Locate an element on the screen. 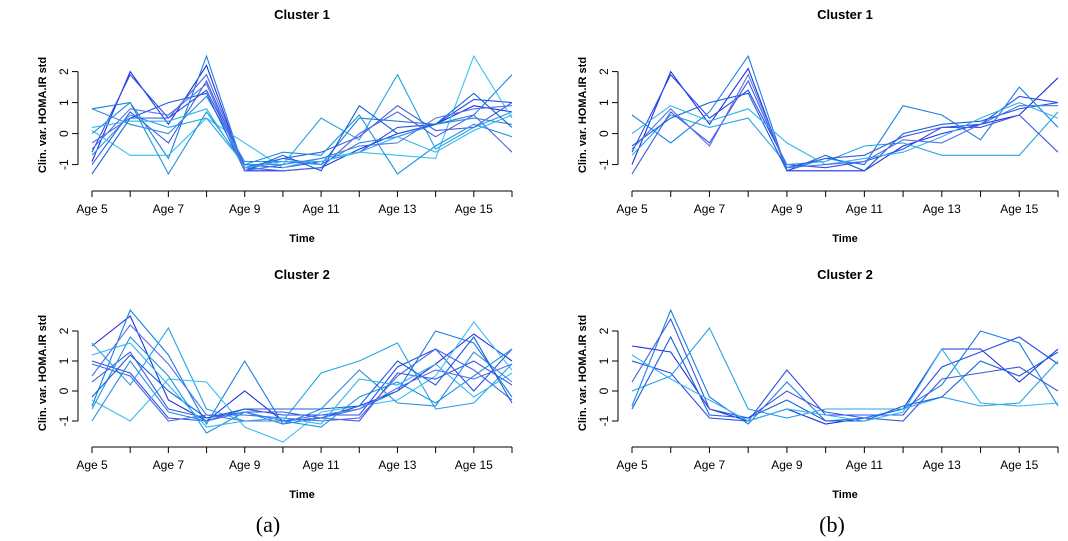 The image size is (1068, 541). panel-label-a: (a) is located at coordinates (268, 524).